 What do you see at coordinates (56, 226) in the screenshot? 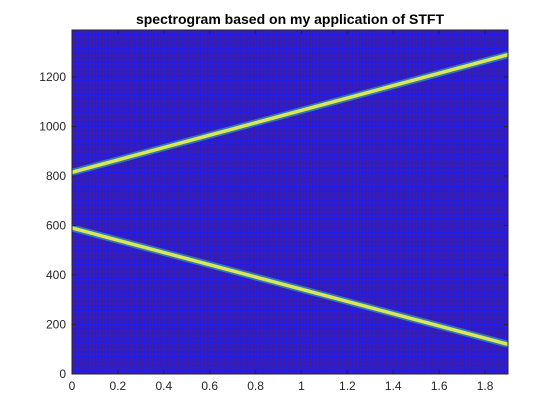
I see `y-tick-label: 600` at bounding box center [56, 226].